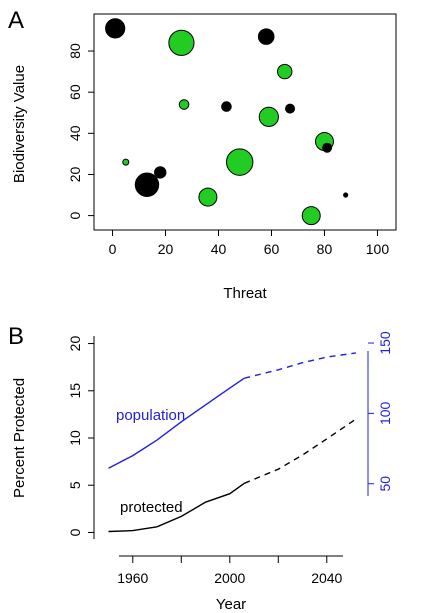  What do you see at coordinates (132, 578) in the screenshot?
I see `panel-b-x-tick-label: 1960` at bounding box center [132, 578].